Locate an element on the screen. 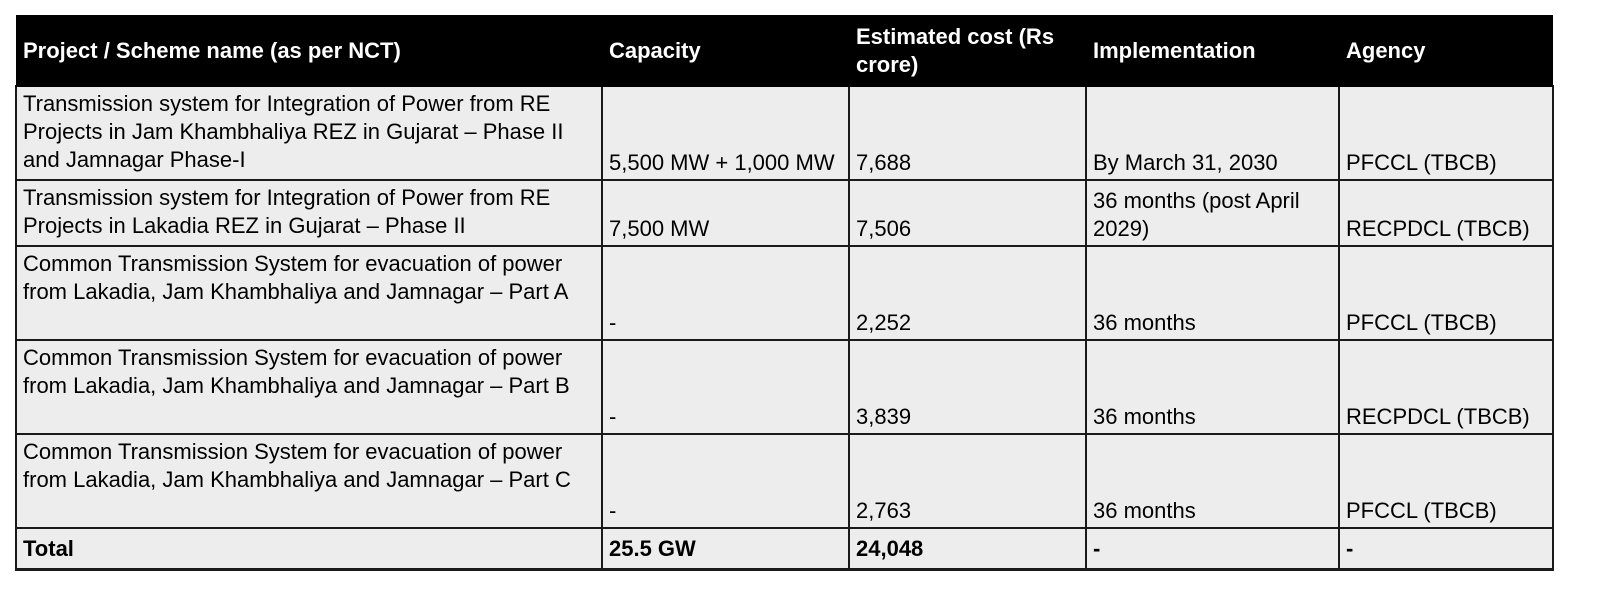 The height and width of the screenshot is (596, 1600). cell-estimated-cost: 3,839 is located at coordinates (967, 387).